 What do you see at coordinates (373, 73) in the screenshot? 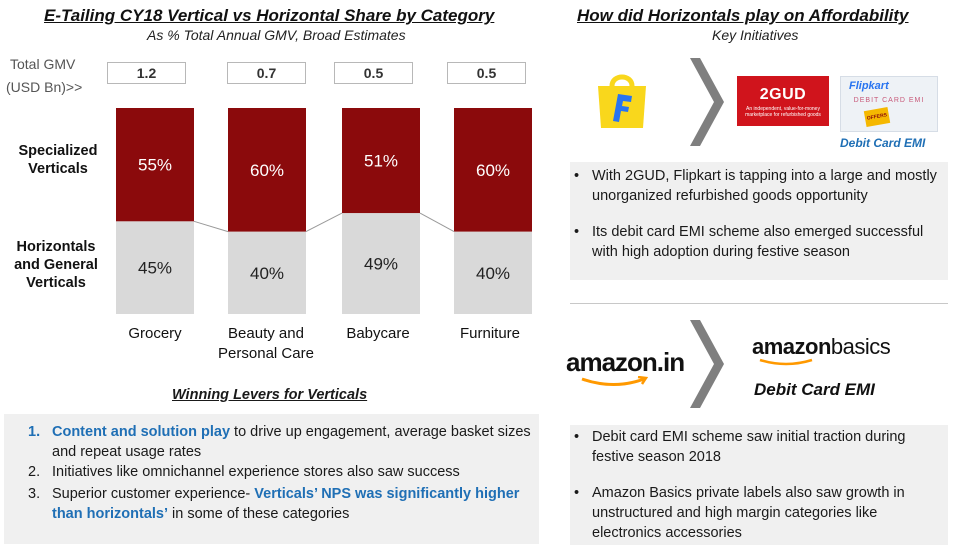
I see `gmv-value-babycare: 0.5` at bounding box center [373, 73].